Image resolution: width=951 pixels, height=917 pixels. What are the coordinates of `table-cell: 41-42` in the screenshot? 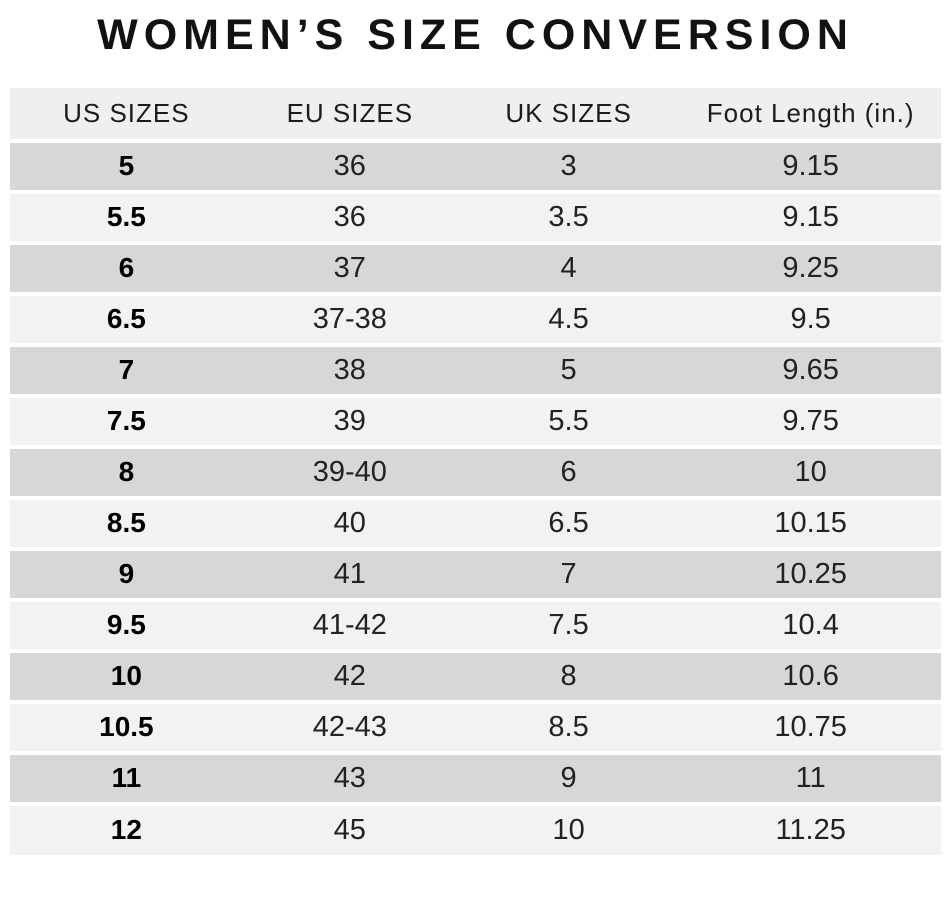 It's located at (349, 624).